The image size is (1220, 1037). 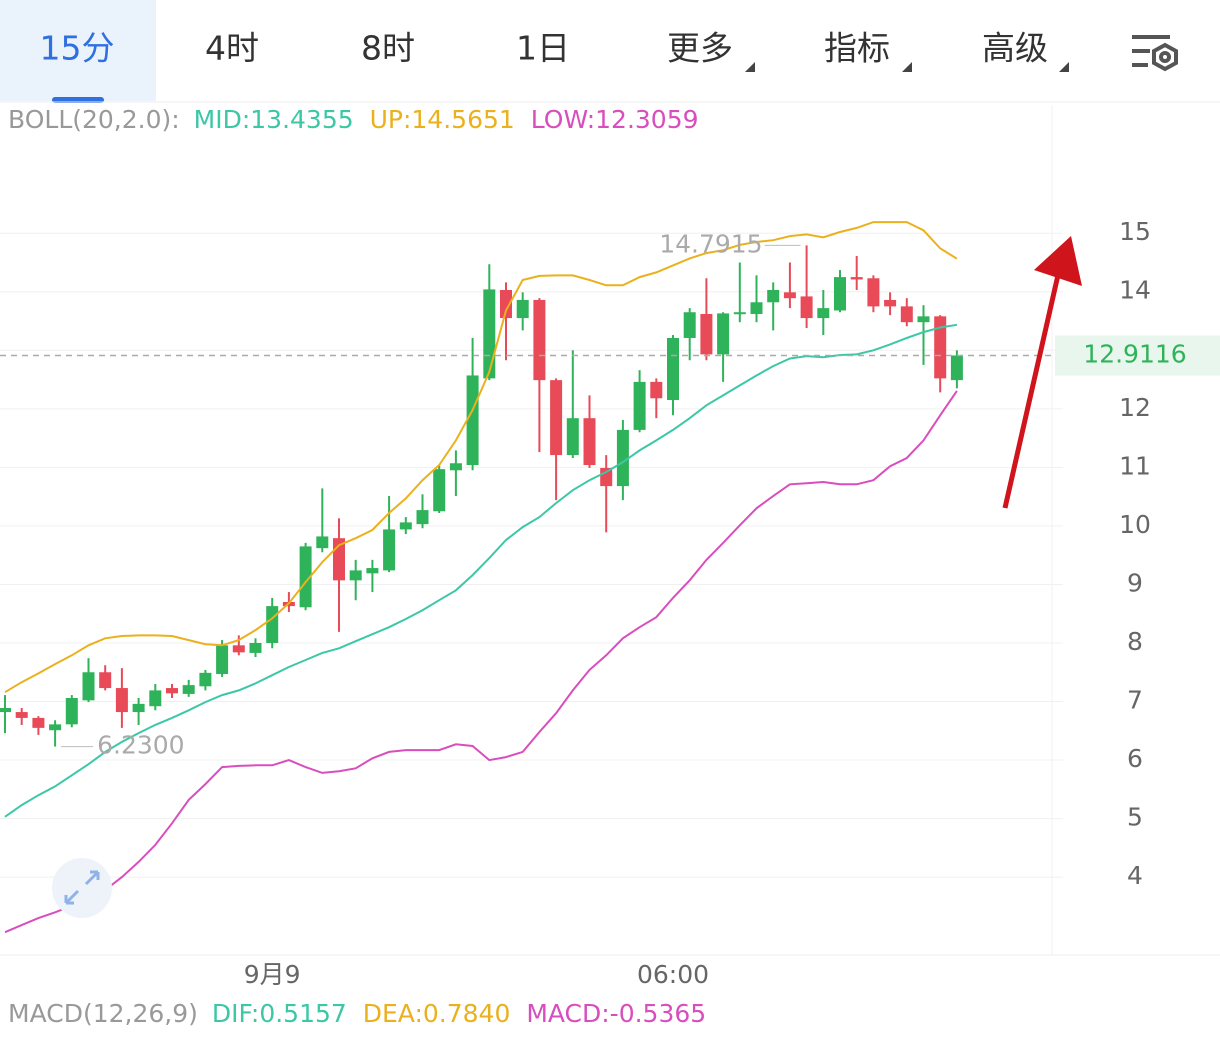 What do you see at coordinates (279, 1013) in the screenshot?
I see `legend-item: DIF:0.5157` at bounding box center [279, 1013].